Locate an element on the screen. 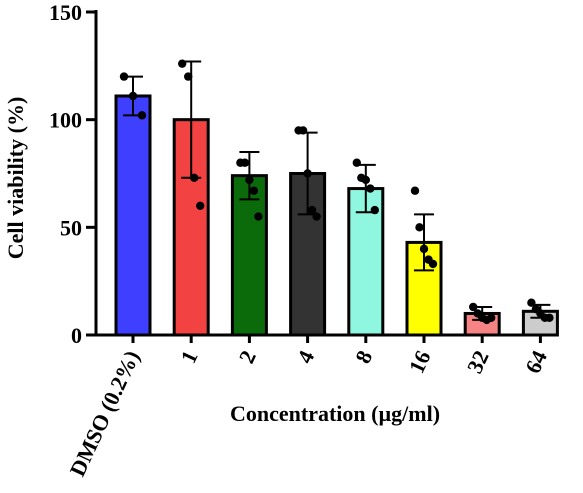  bar is located at coordinates (133, 215).